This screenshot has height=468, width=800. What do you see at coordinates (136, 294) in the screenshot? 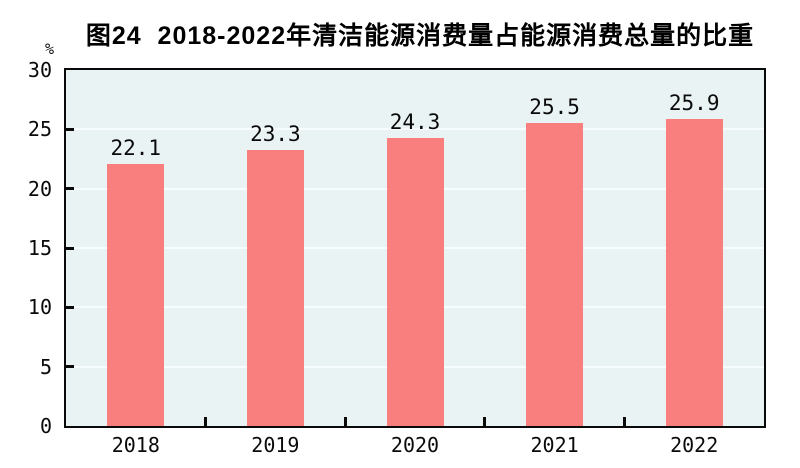
I see `bar-2018` at bounding box center [136, 294].